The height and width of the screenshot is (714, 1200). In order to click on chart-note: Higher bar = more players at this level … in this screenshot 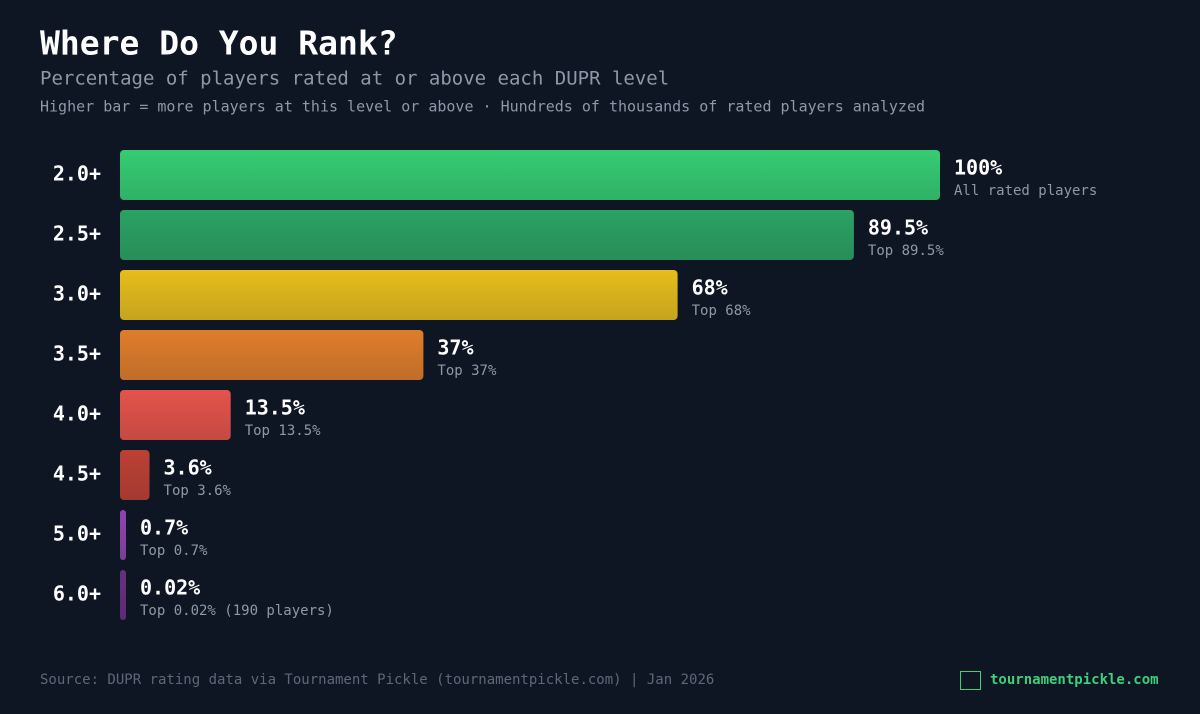, I will do `click(482, 107)`.